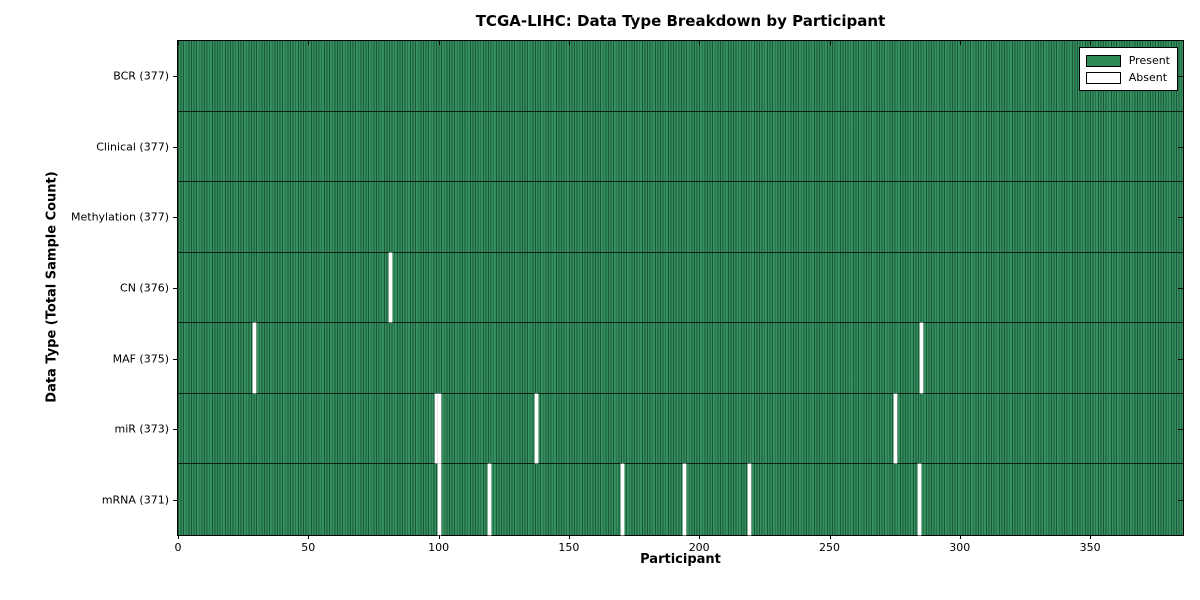 The width and height of the screenshot is (1200, 600). What do you see at coordinates (699, 547) in the screenshot?
I see `x-tick-label-200: 200` at bounding box center [699, 547].